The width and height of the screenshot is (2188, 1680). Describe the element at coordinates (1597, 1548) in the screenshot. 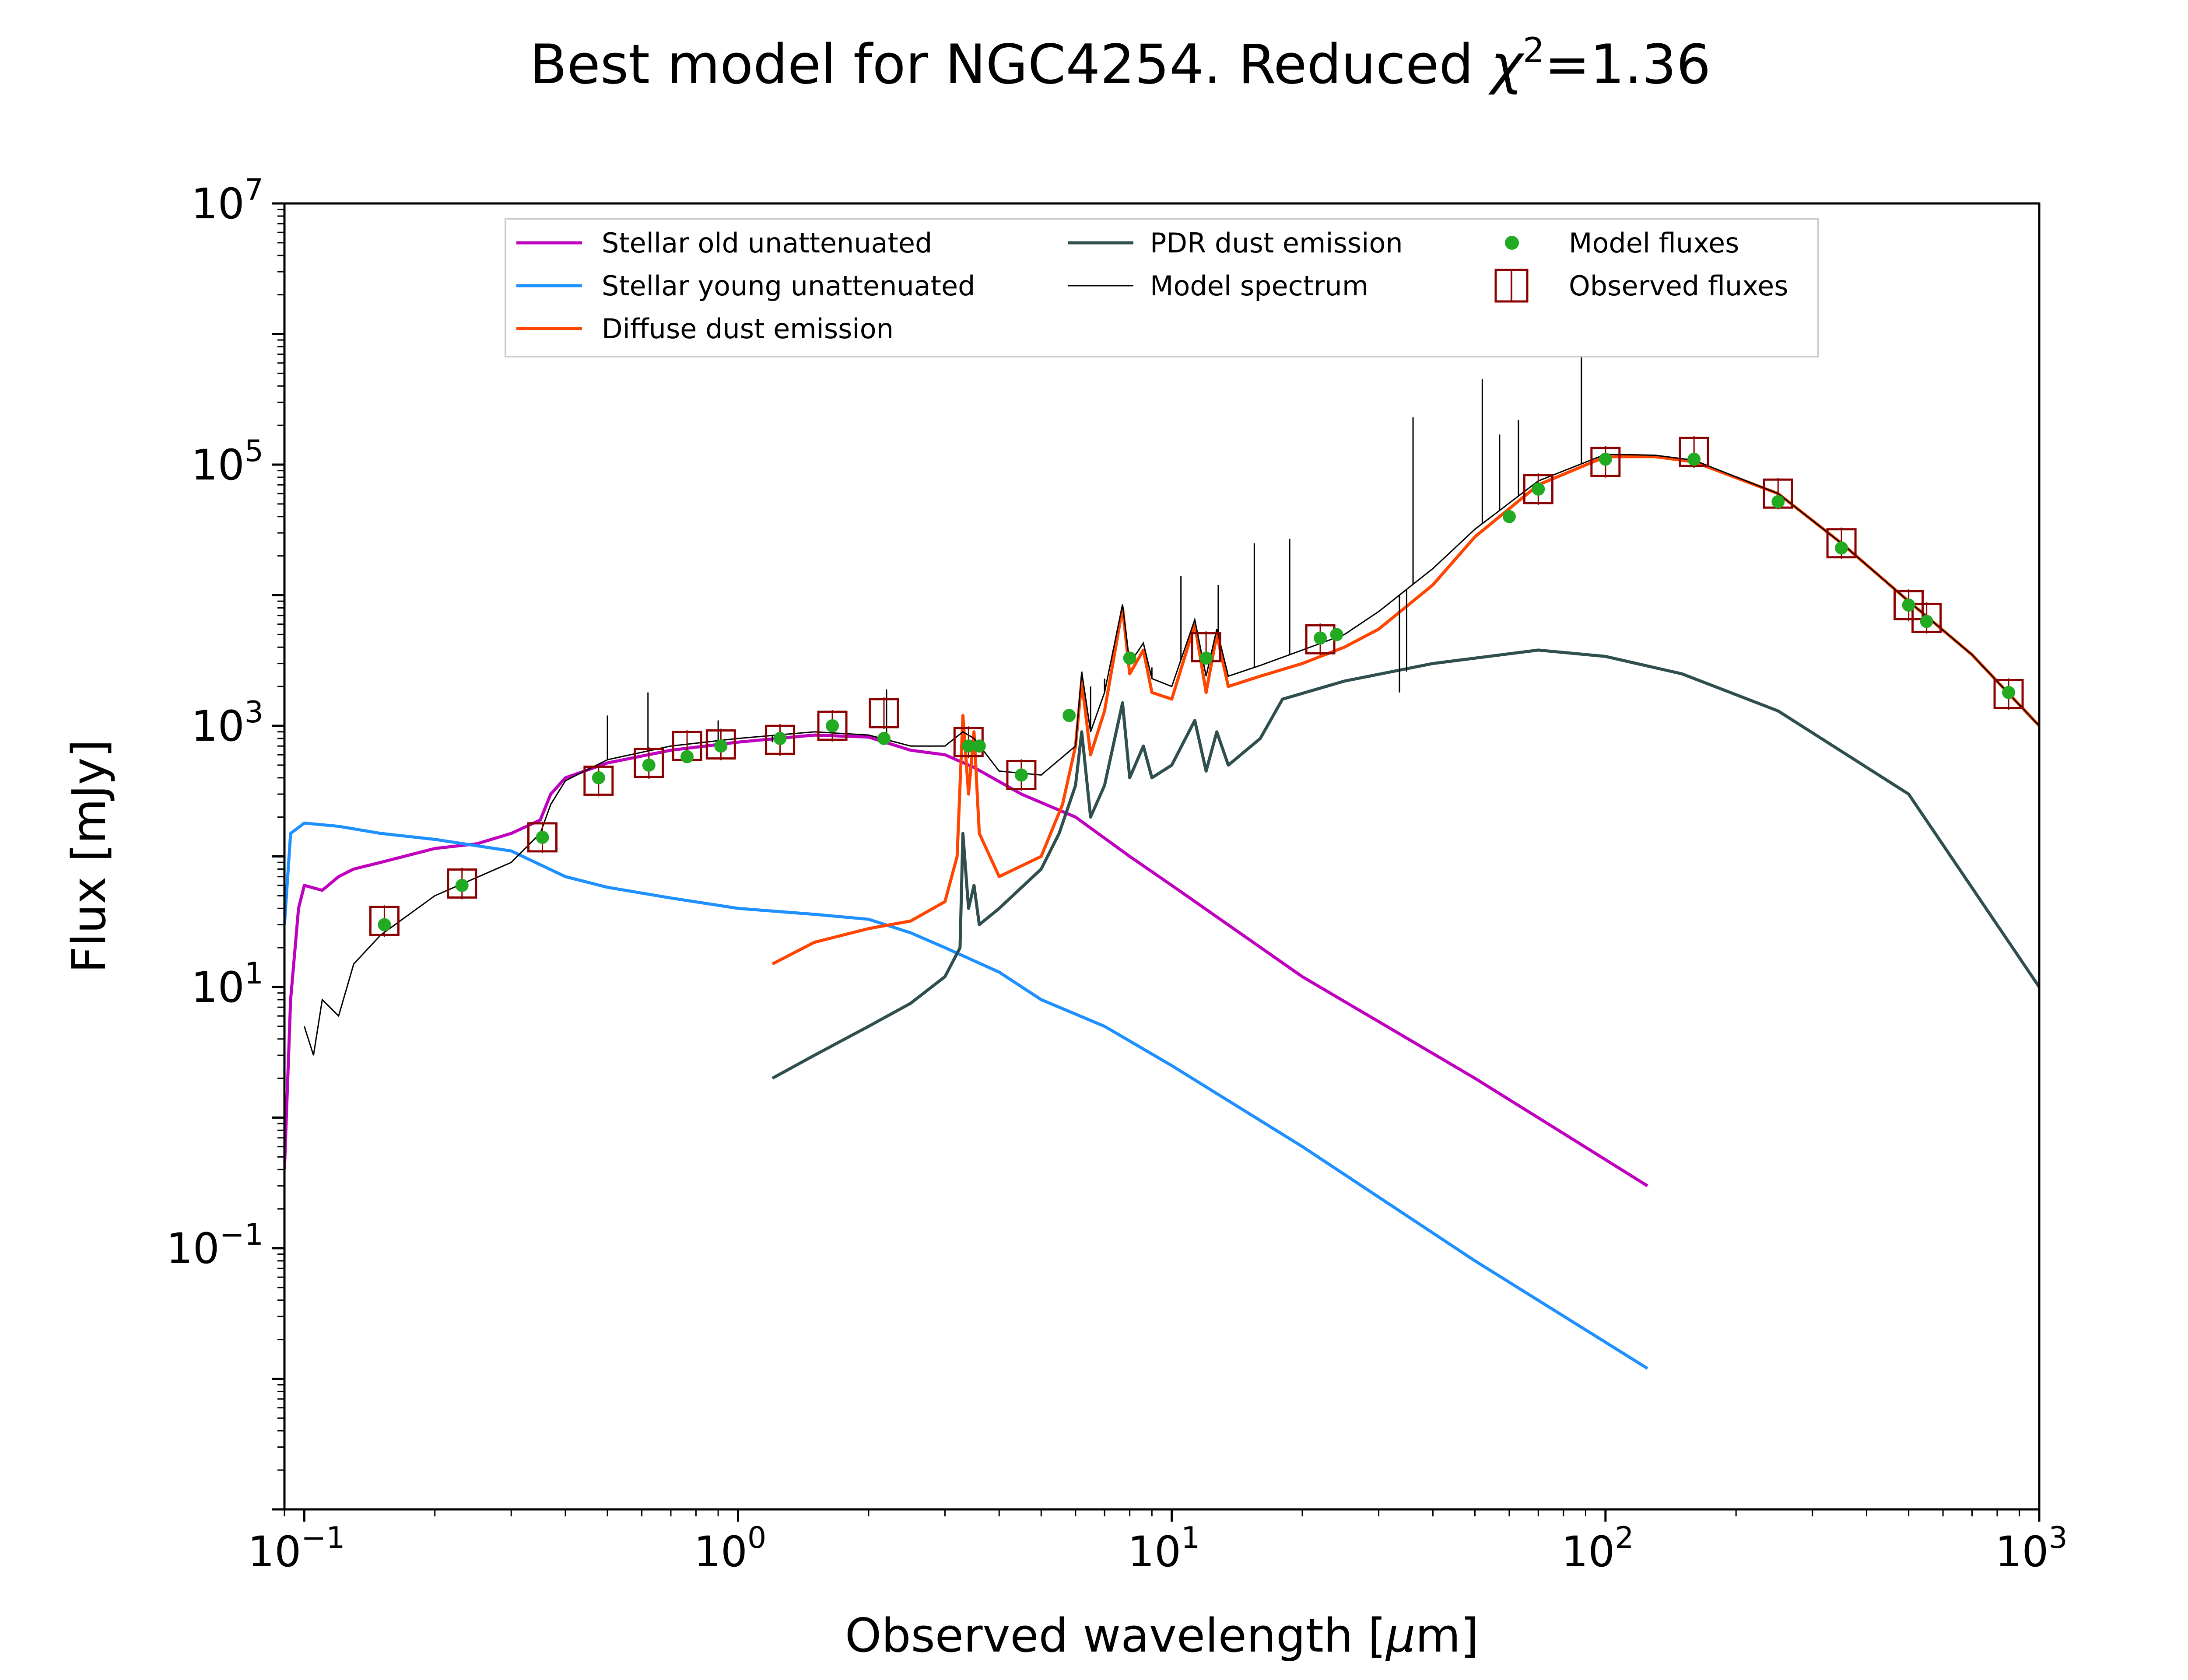

I see `x-tick-label: 10²` at that location.